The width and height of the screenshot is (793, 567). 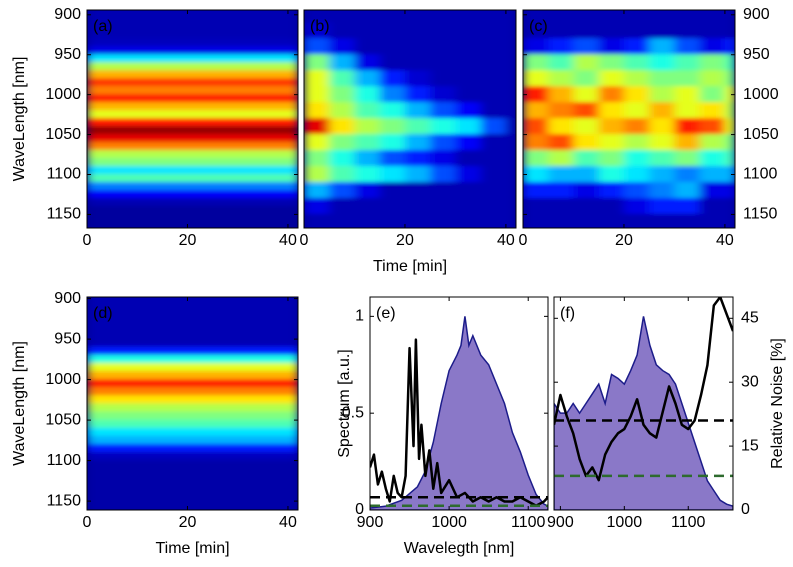 What do you see at coordinates (67, 54) in the screenshot?
I see `y-tick-label: 950` at bounding box center [67, 54].